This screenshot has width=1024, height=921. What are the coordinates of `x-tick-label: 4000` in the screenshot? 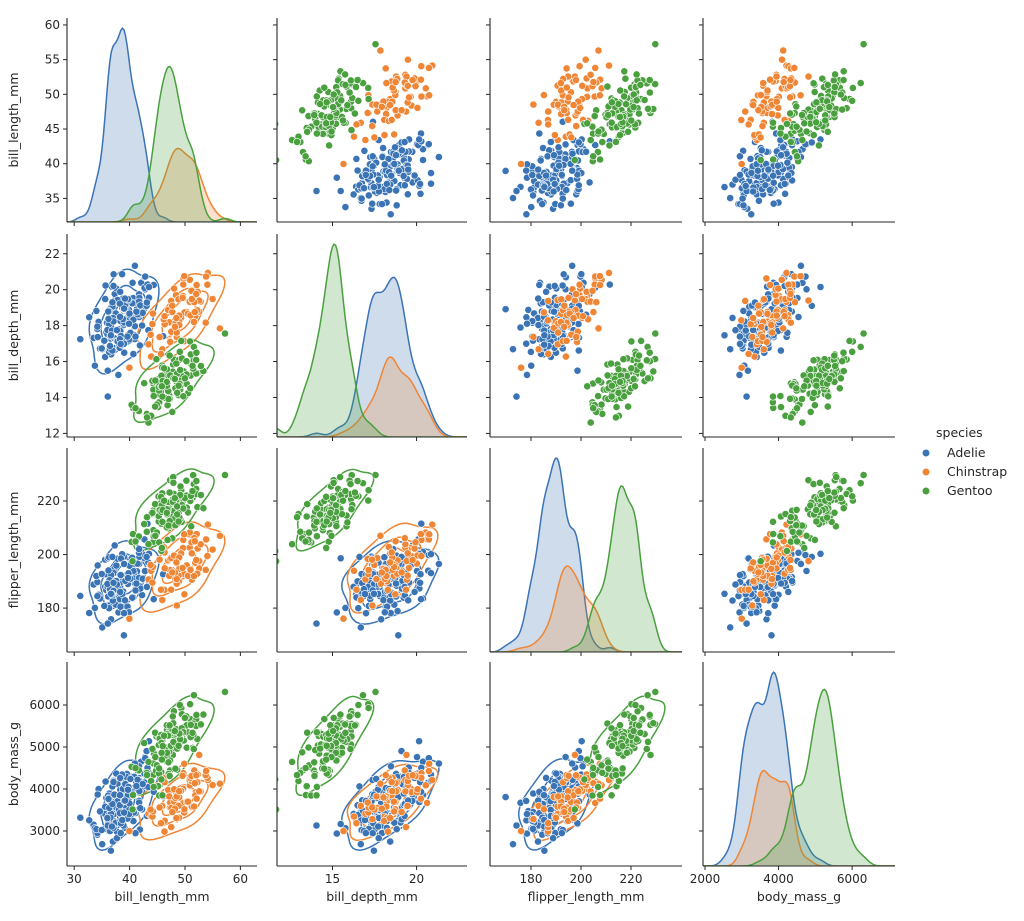 It's located at (778, 879).